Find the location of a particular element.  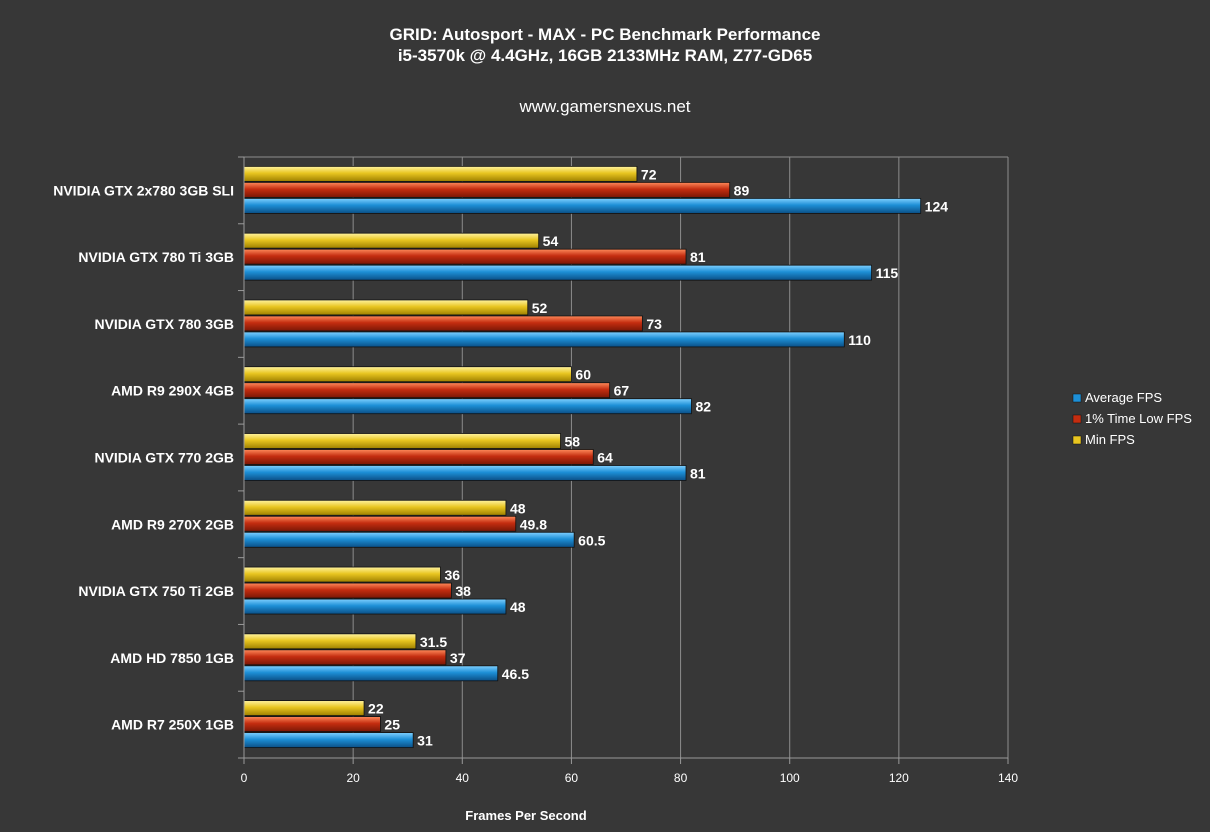

category-label: NVIDIA GTX 780 Ti 3GB is located at coordinates (156, 257).